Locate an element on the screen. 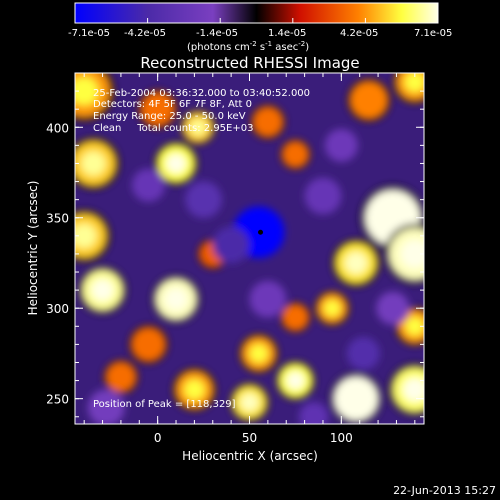 The image size is (500, 500). annotation-detectors: Detectors: 4F 5F 6F 7F 8F, Att 0 is located at coordinates (172, 104).